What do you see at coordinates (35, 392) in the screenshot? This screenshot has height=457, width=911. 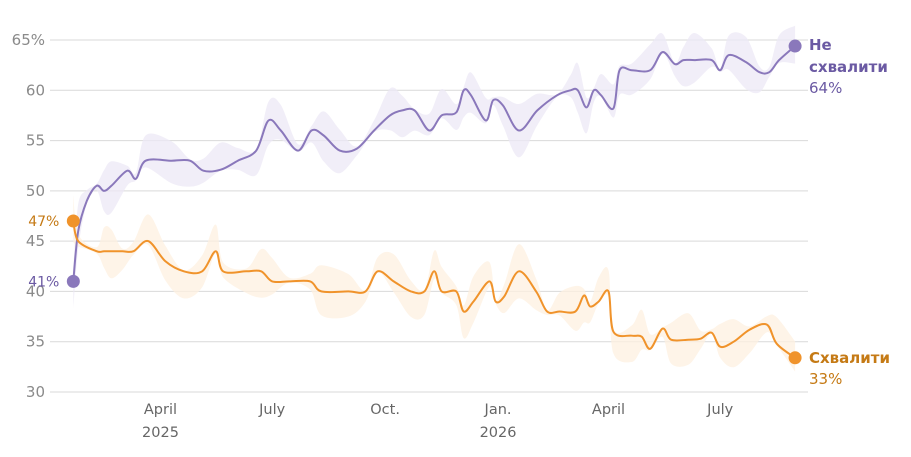 I see `y-tick-label: 30` at bounding box center [35, 392].